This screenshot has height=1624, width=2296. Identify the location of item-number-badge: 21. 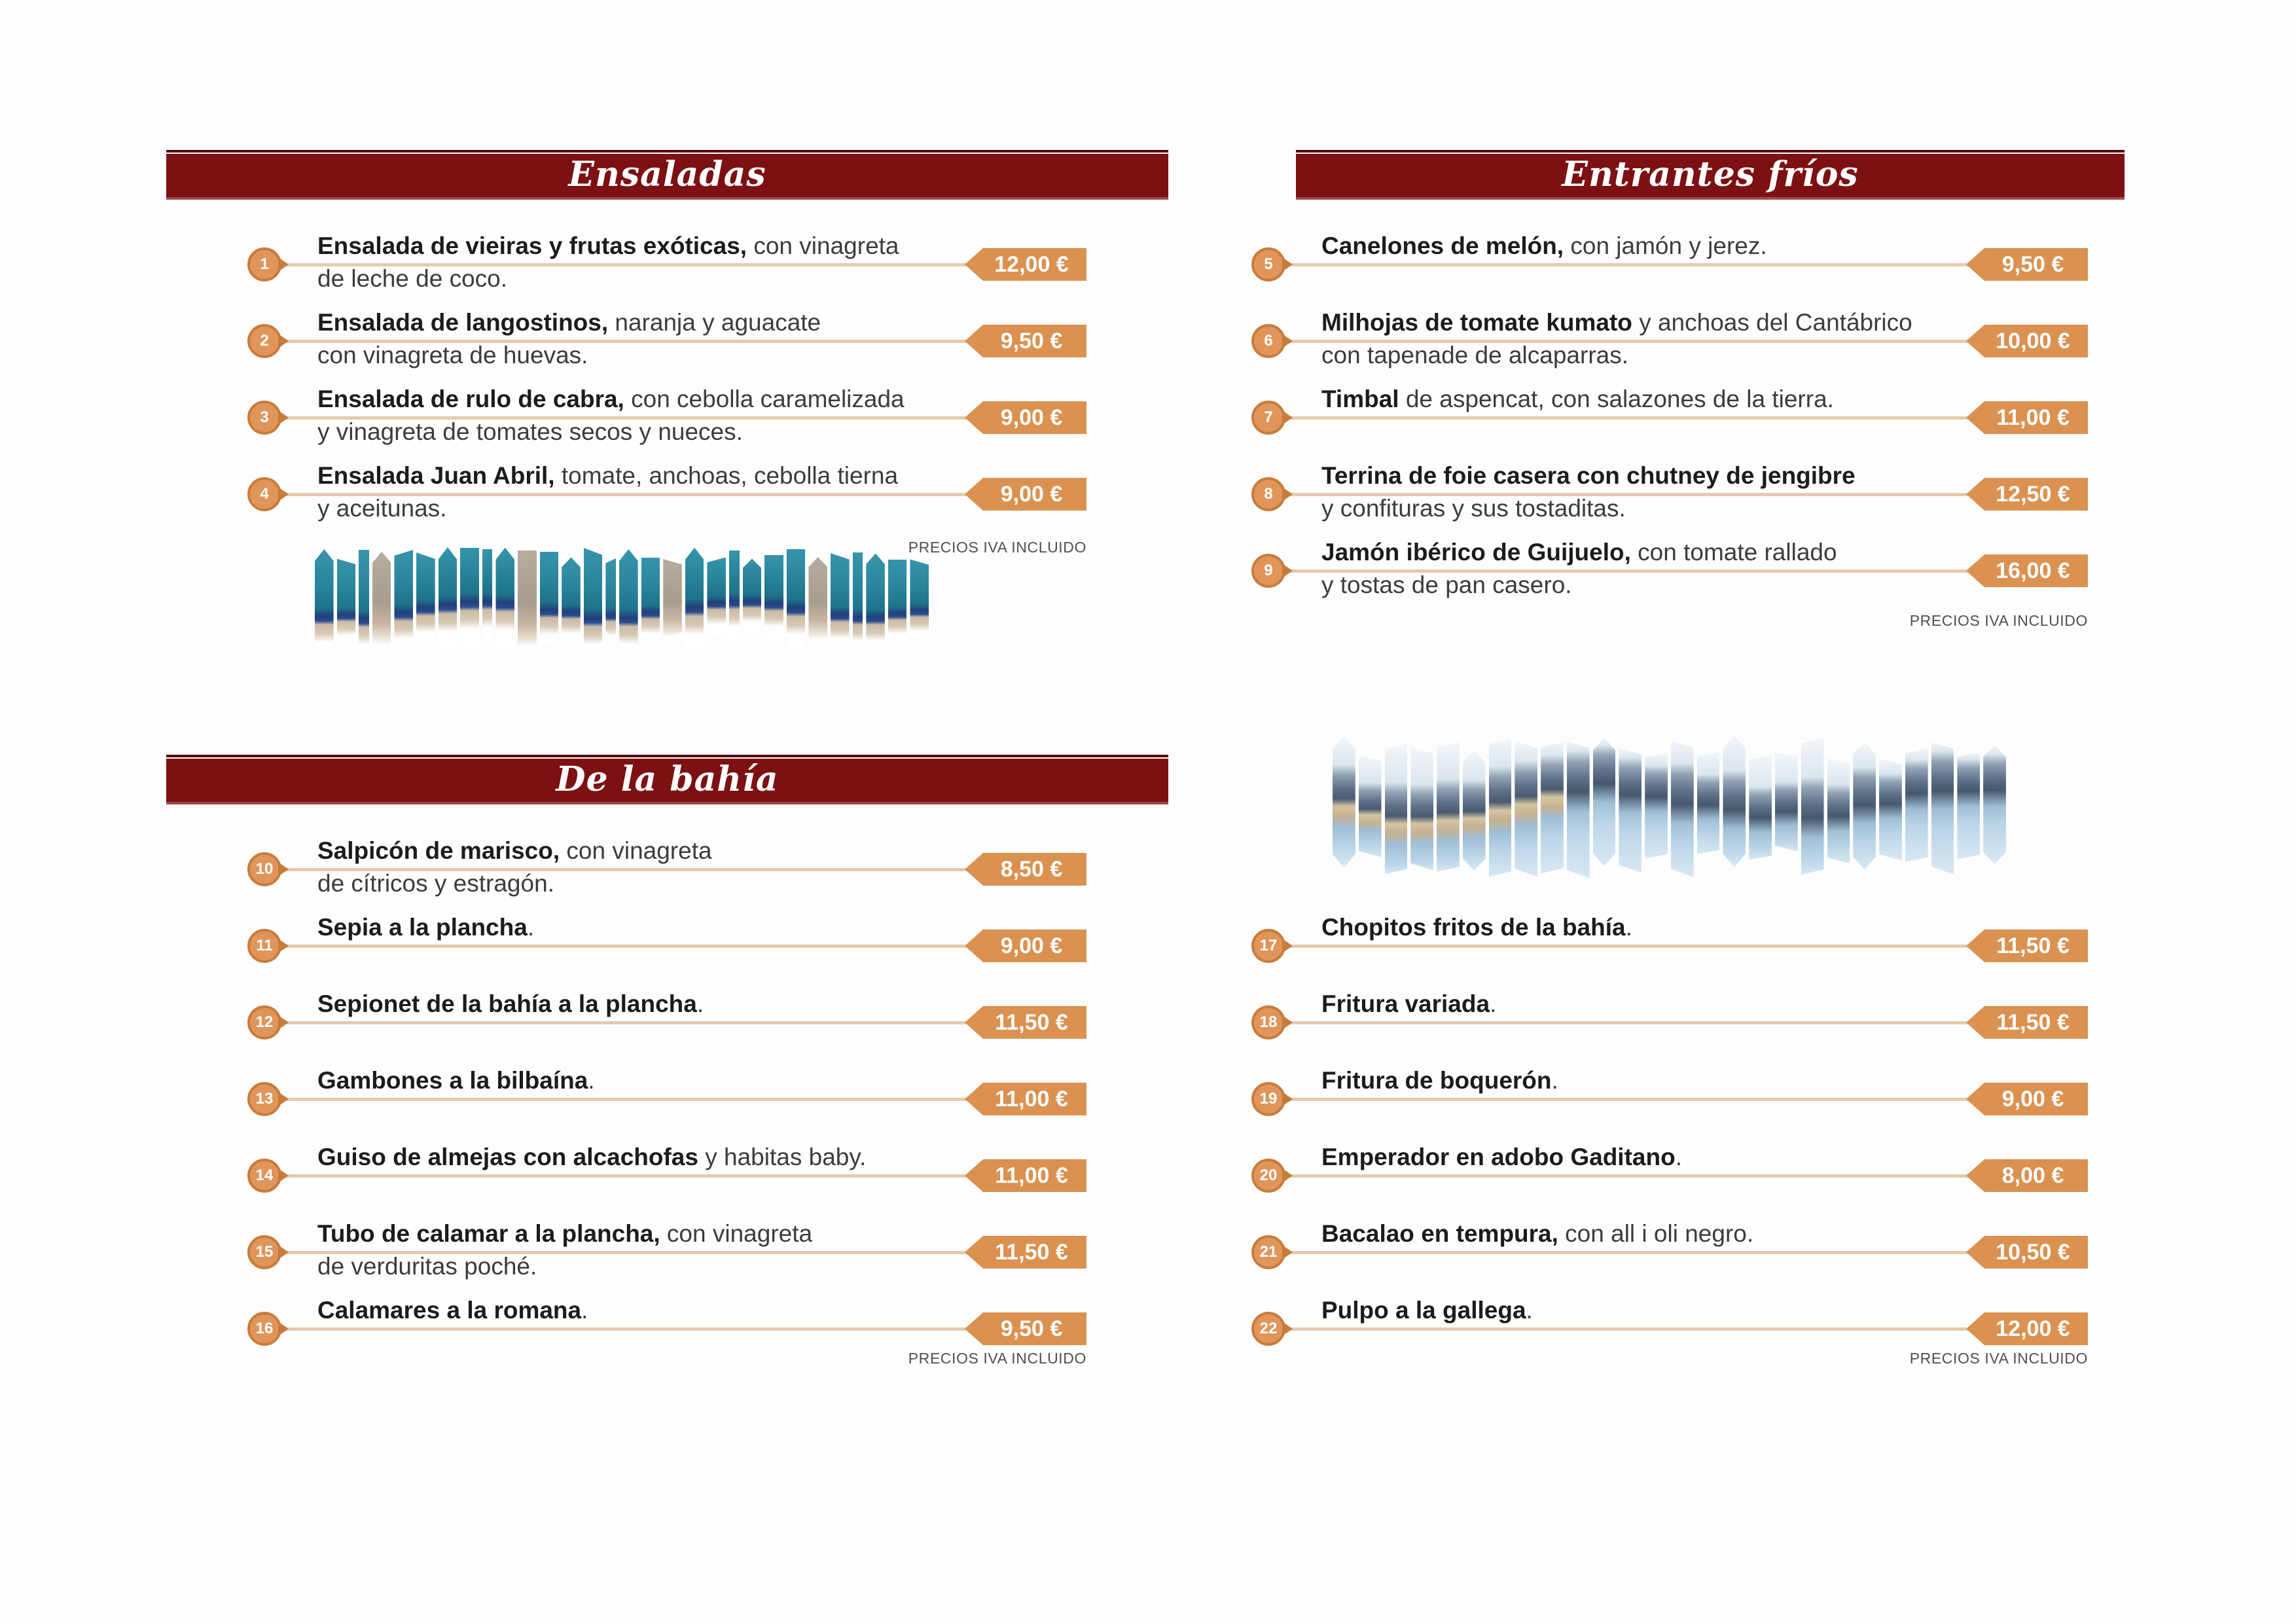
(1268, 1252).